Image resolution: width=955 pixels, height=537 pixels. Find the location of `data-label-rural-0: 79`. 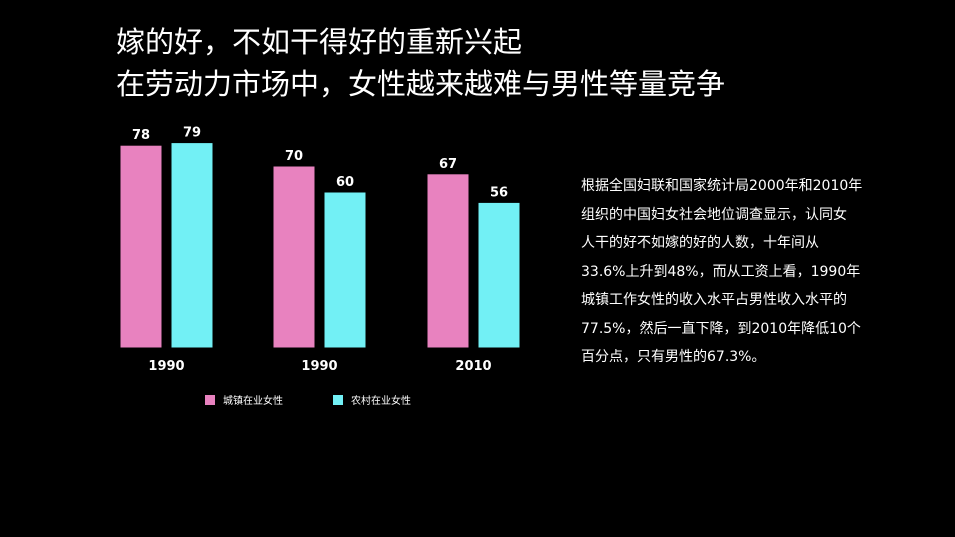

data-label-rural-0: 79 is located at coordinates (192, 133).